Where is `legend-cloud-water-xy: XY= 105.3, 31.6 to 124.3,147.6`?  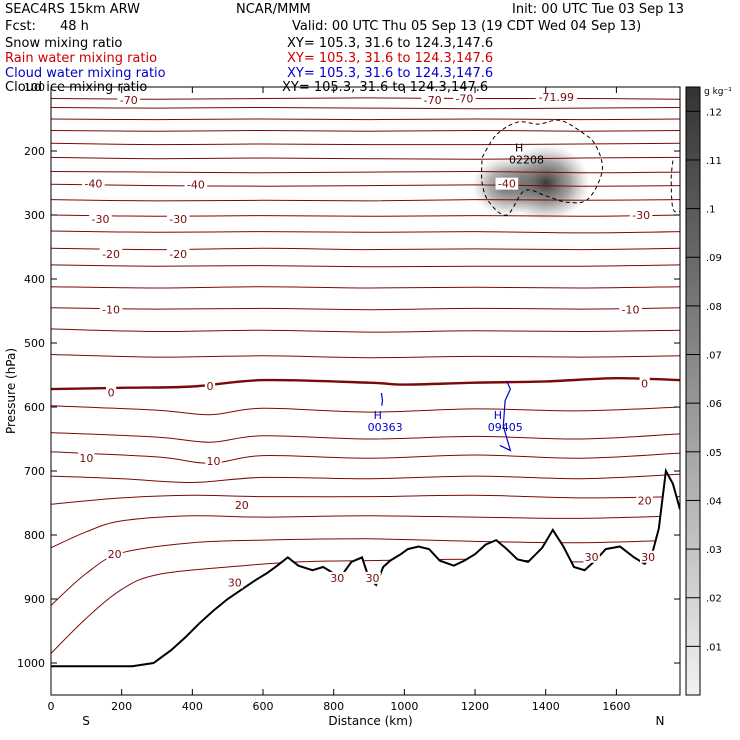 legend-cloud-water-xy: XY= 105.3, 31.6 to 124.3,147.6 is located at coordinates (390, 73).